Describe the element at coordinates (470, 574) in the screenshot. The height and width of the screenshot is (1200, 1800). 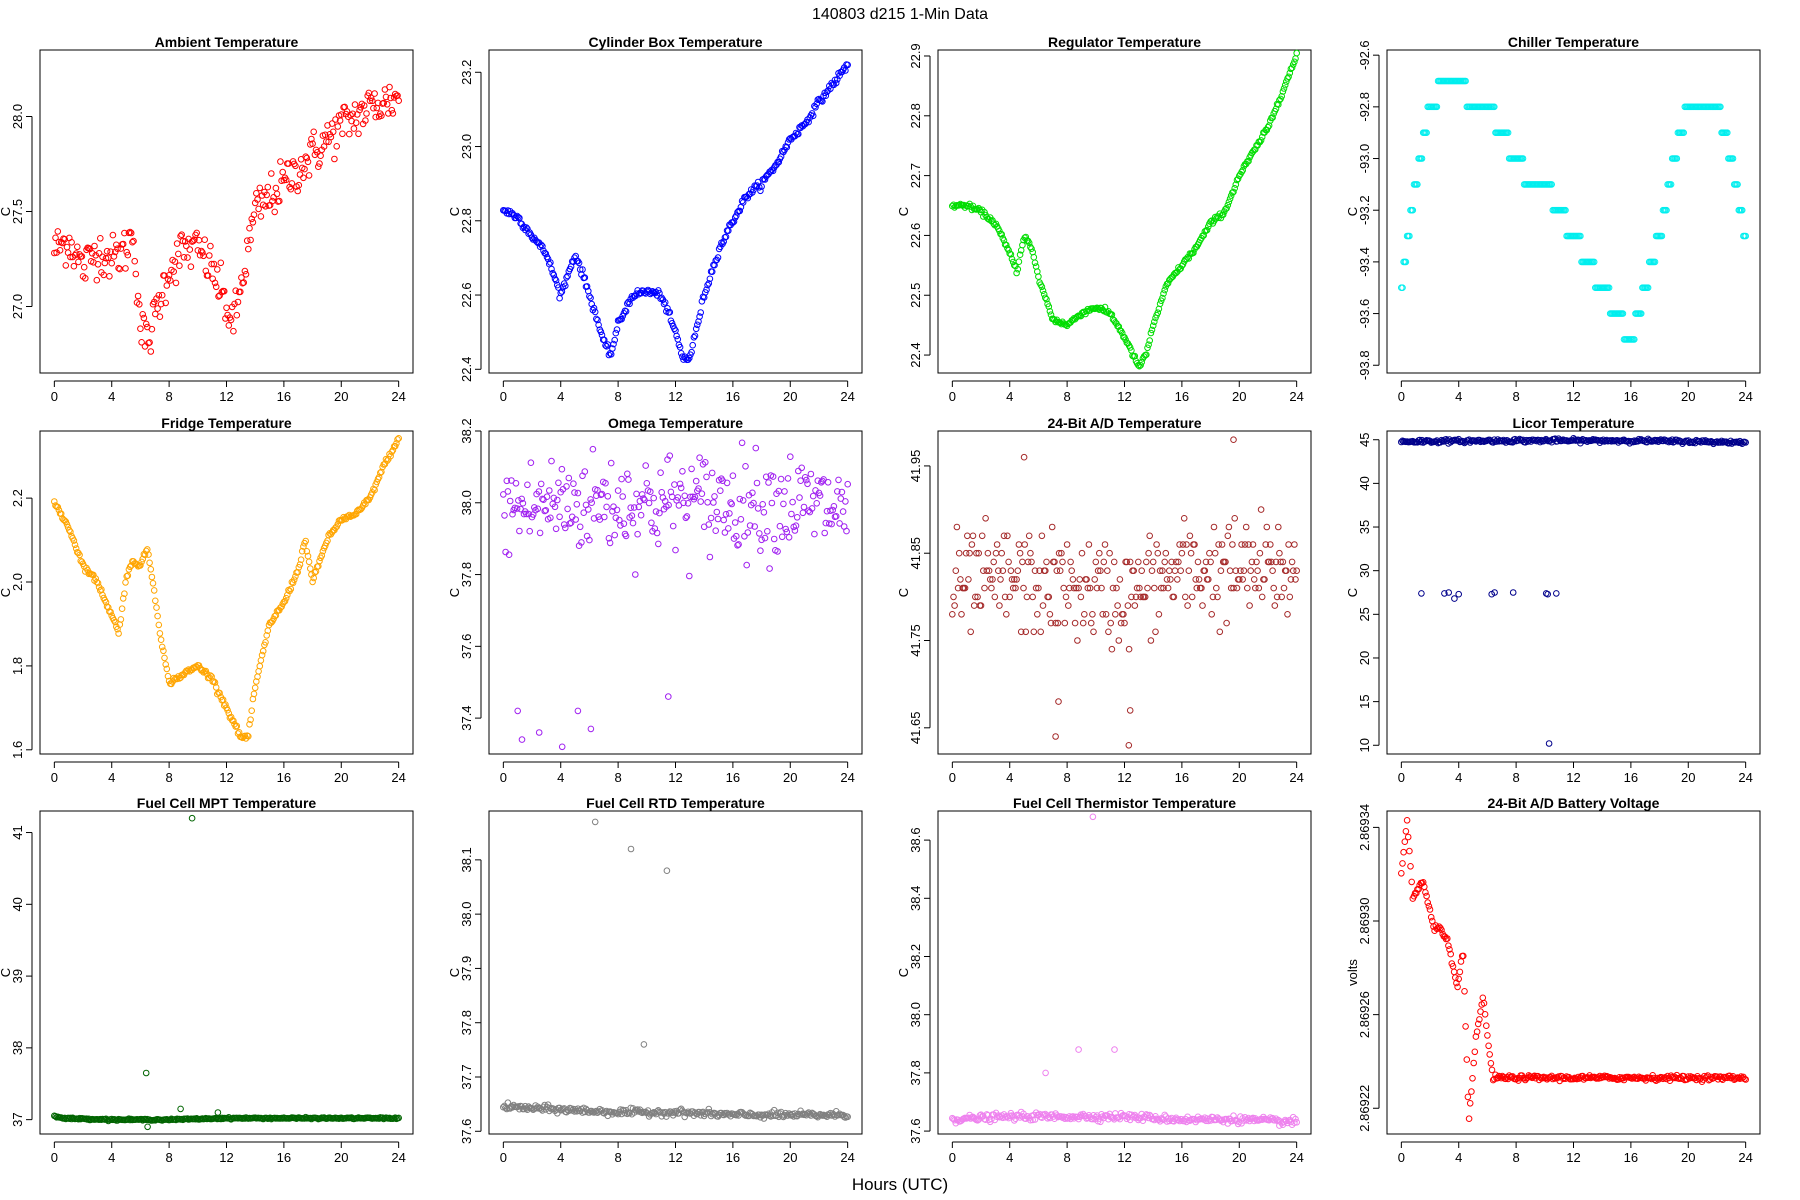
I see `y-axis: 37.4 37.6 37.8 38.0 38.2` at that location.